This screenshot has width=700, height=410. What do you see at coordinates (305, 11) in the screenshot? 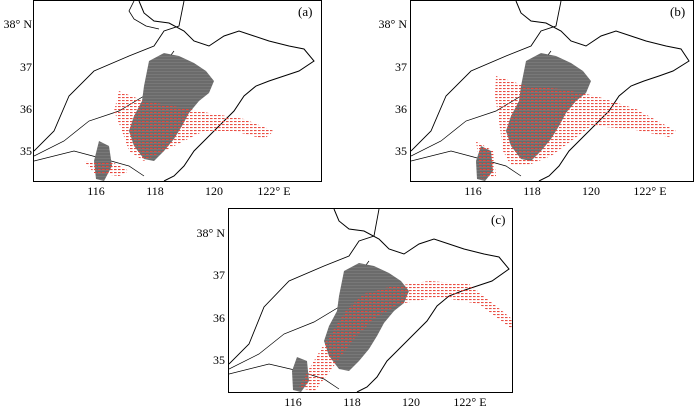
I see `panel-label-a: (a)` at bounding box center [305, 11].